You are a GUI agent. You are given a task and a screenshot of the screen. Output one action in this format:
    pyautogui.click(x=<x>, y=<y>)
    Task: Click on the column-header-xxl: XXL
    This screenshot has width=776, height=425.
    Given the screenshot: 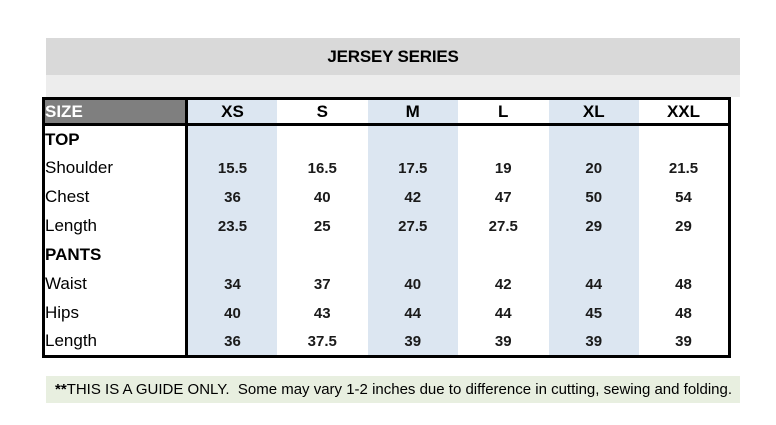 What is the action you would take?
    pyautogui.click(x=684, y=112)
    